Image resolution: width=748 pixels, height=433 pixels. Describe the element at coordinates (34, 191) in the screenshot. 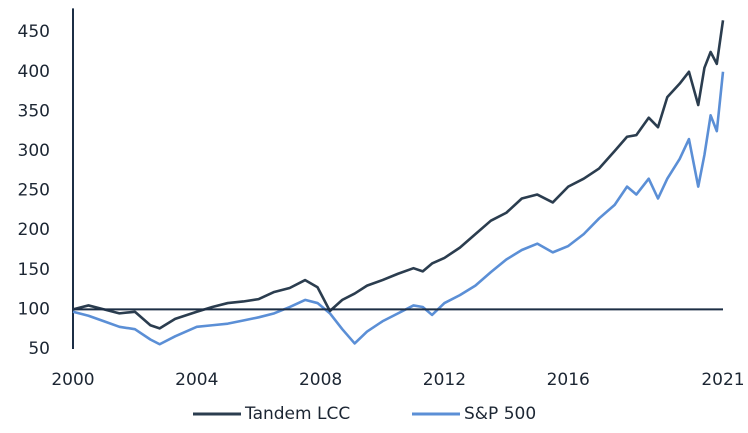

I see `y-tick-label: 250` at that location.